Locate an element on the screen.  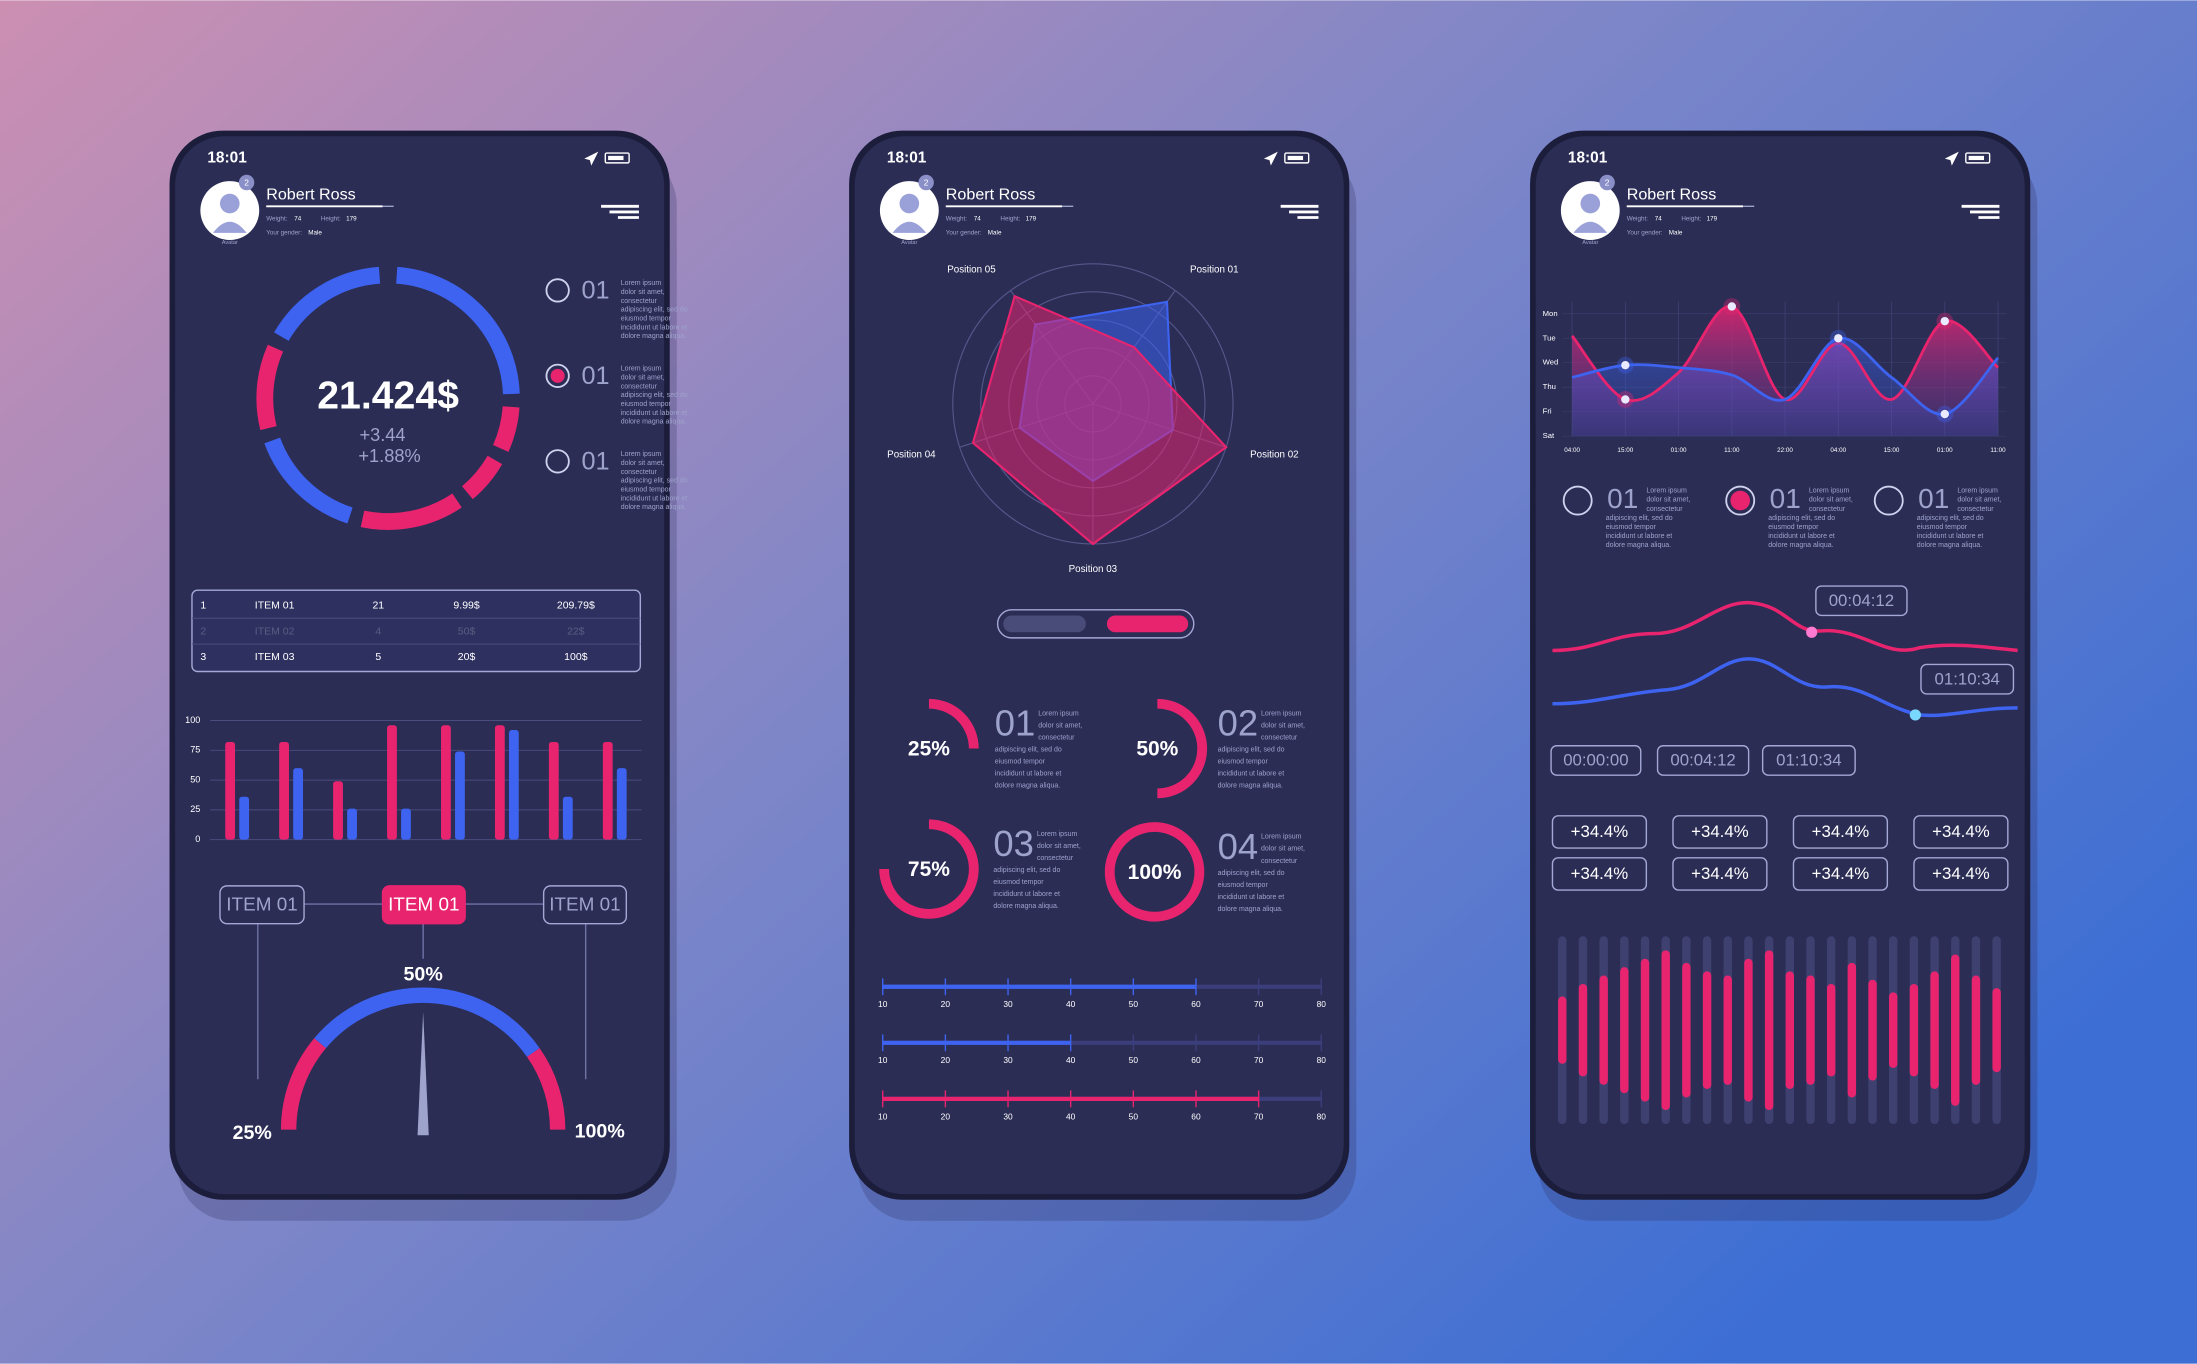
table-cell: 5 is located at coordinates (378, 657).